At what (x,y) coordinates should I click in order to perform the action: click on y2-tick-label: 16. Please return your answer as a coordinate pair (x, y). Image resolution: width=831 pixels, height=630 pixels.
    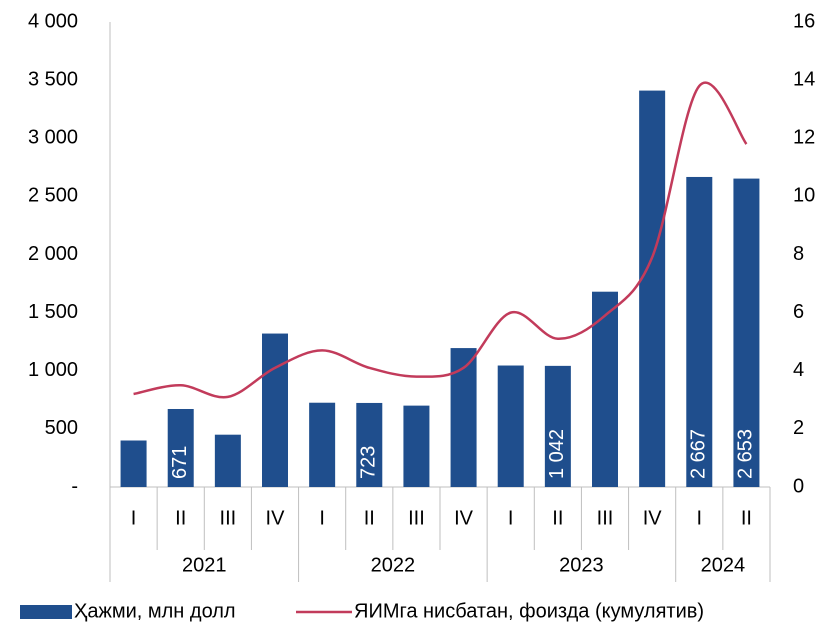
    Looking at the image, I should click on (804, 21).